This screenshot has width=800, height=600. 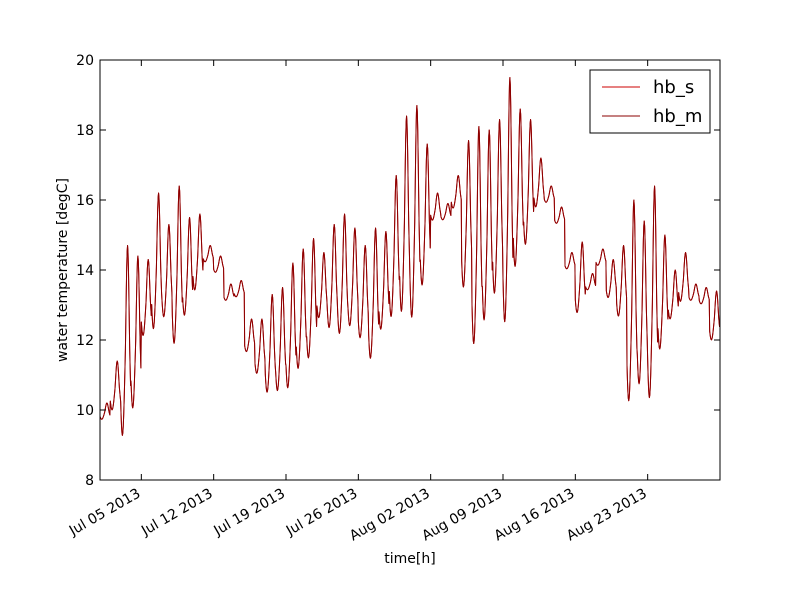 I want to click on y-tick-label: 20, so click(x=85, y=61).